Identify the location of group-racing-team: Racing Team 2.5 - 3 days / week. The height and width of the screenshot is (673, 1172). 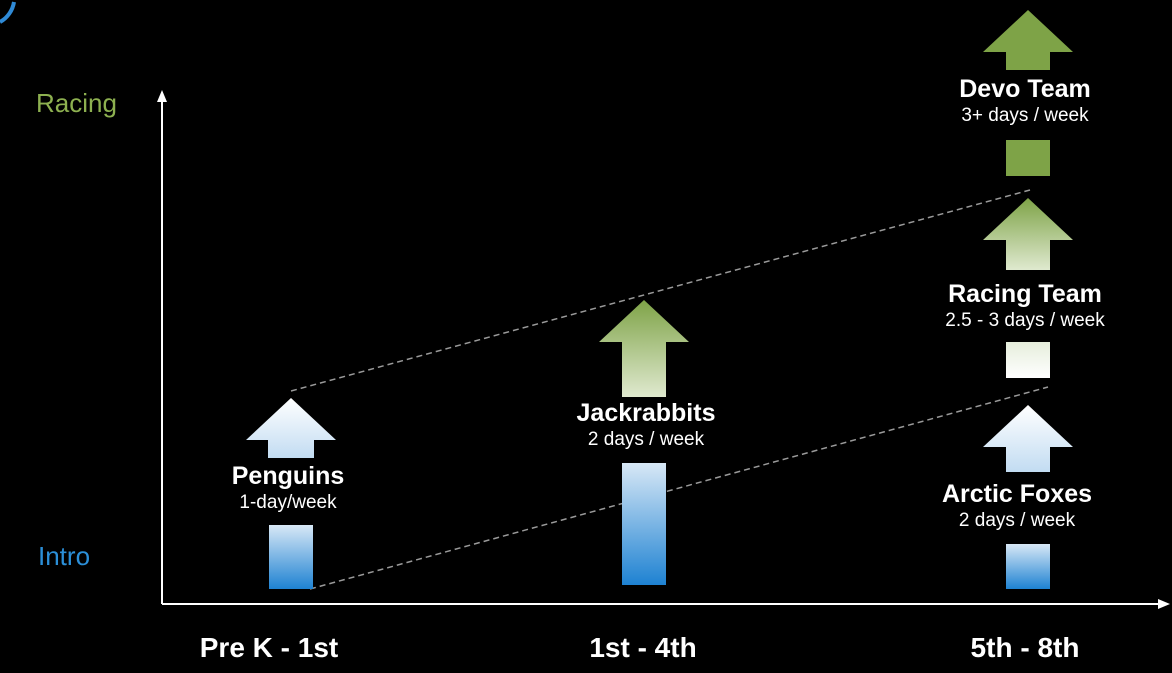
(1024, 306).